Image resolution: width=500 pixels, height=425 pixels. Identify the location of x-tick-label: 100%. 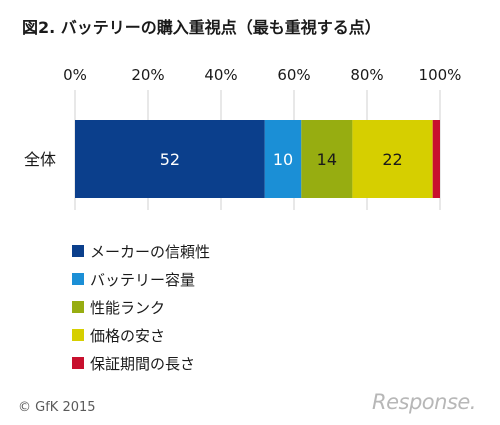
(440, 75).